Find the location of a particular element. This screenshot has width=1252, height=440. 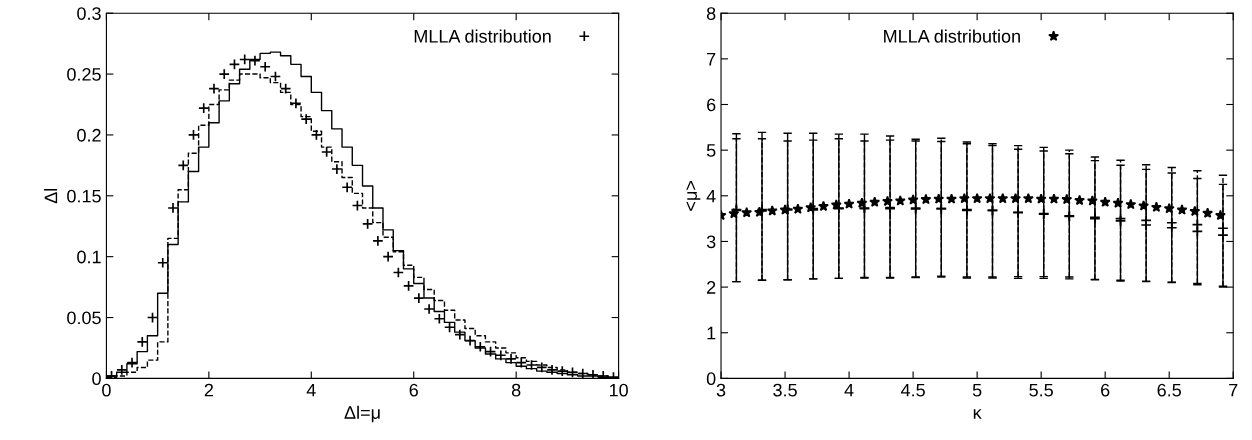

y-tick-label: 6 is located at coordinates (711, 105).